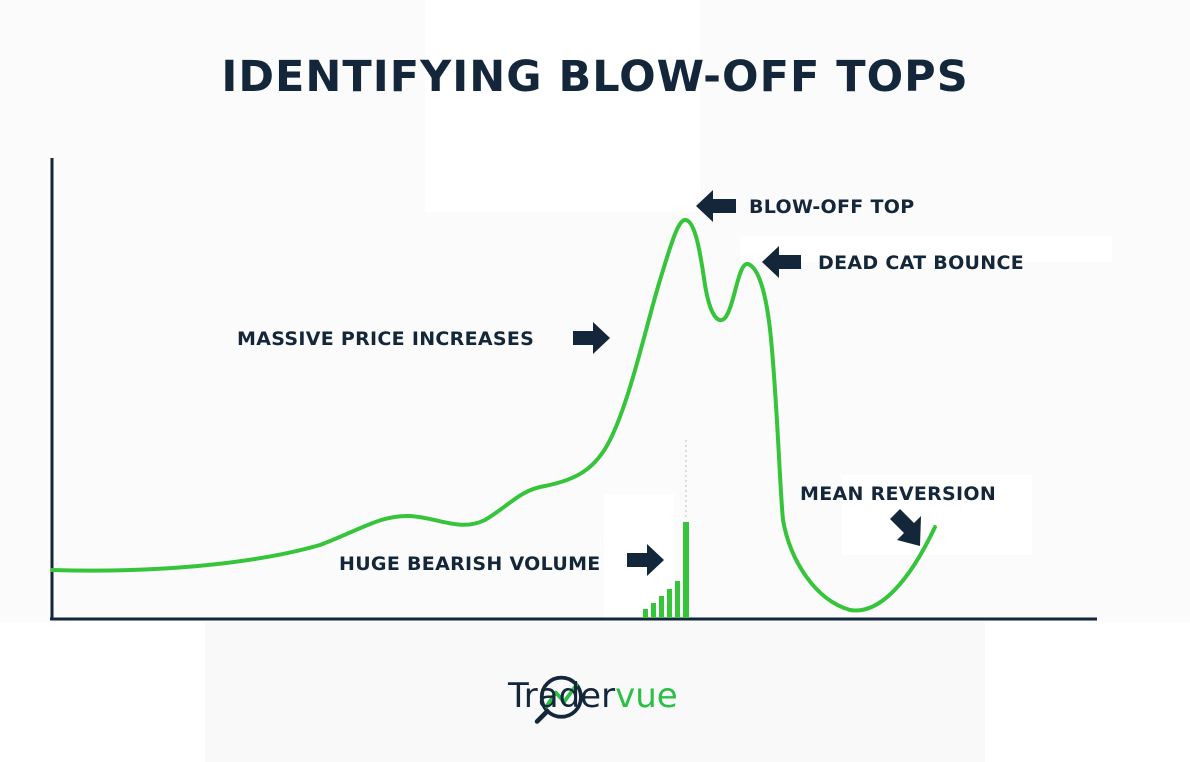 The width and height of the screenshot is (1190, 762). Describe the element at coordinates (646, 696) in the screenshot. I see `brand-name-part2: vue` at that location.